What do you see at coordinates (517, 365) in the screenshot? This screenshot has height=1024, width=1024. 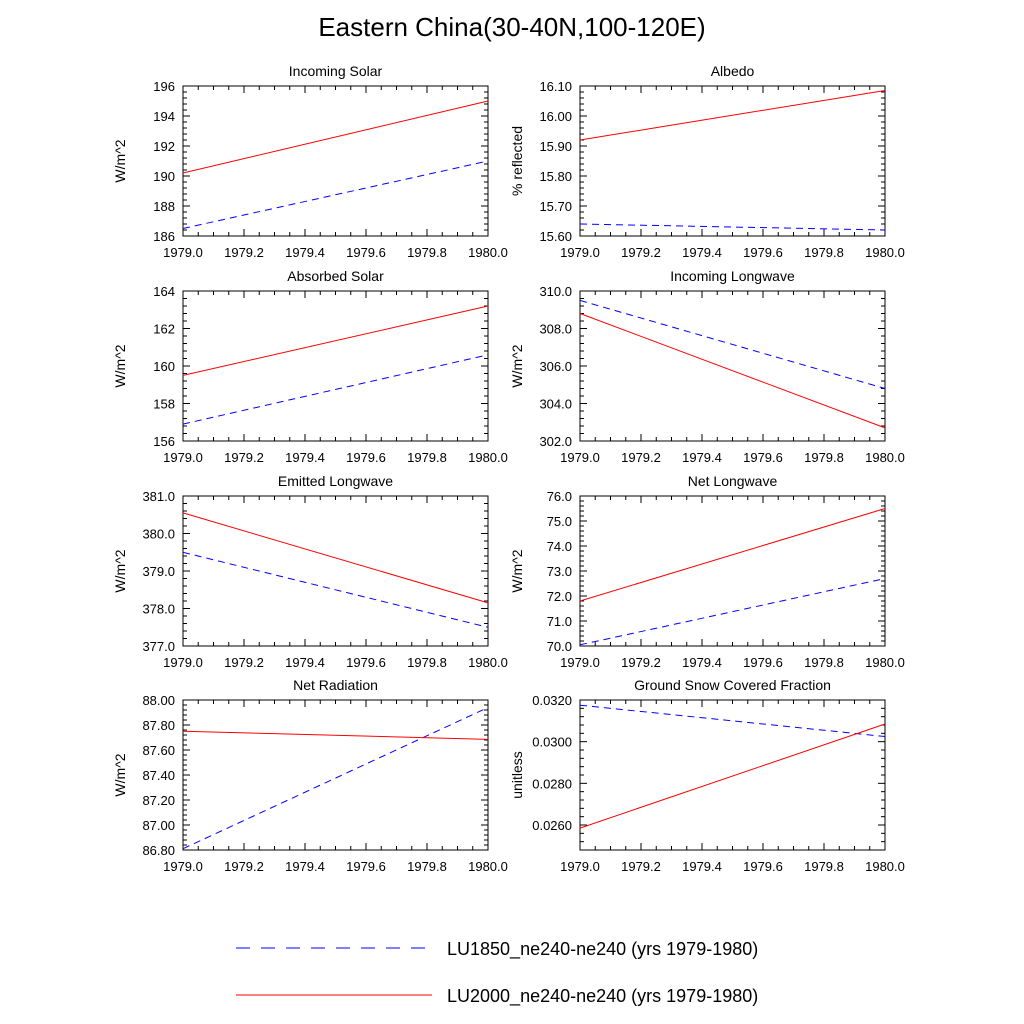 I see `incoming-longwave-y-axis-label: W/m^2` at bounding box center [517, 365].